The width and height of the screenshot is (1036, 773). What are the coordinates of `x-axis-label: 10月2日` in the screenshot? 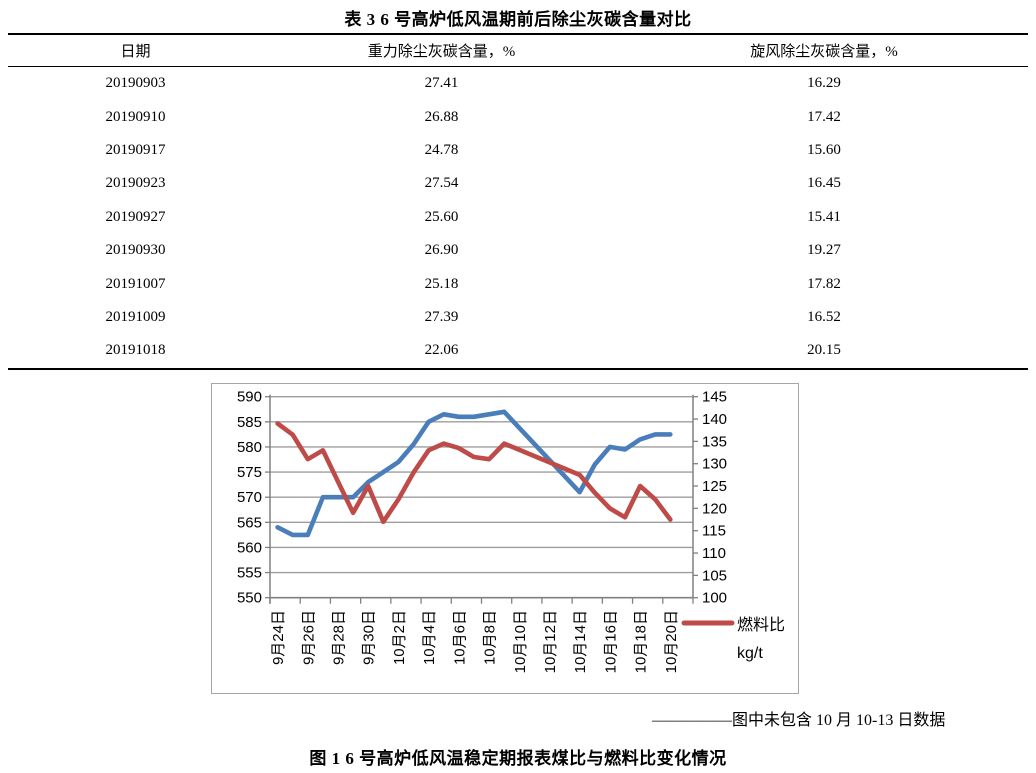 It's located at (399, 637).